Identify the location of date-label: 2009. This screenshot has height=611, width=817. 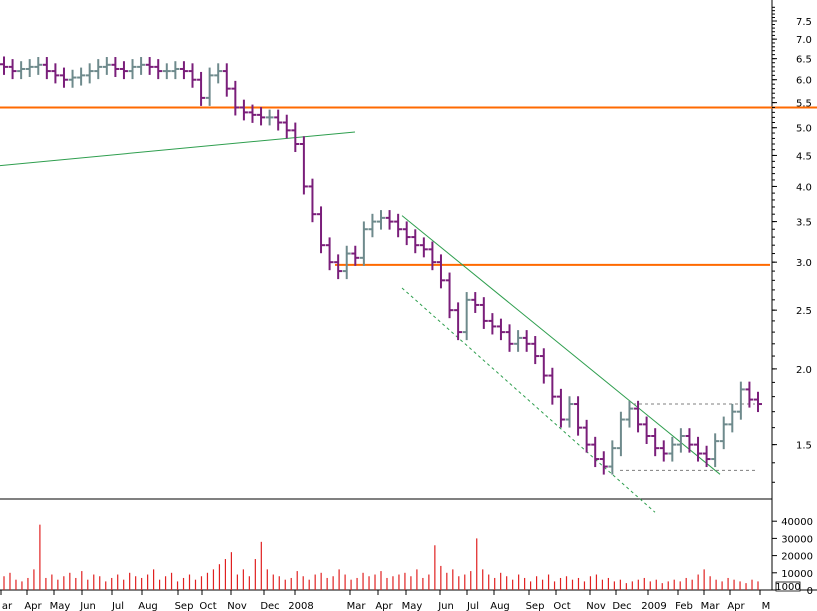
(653, 606).